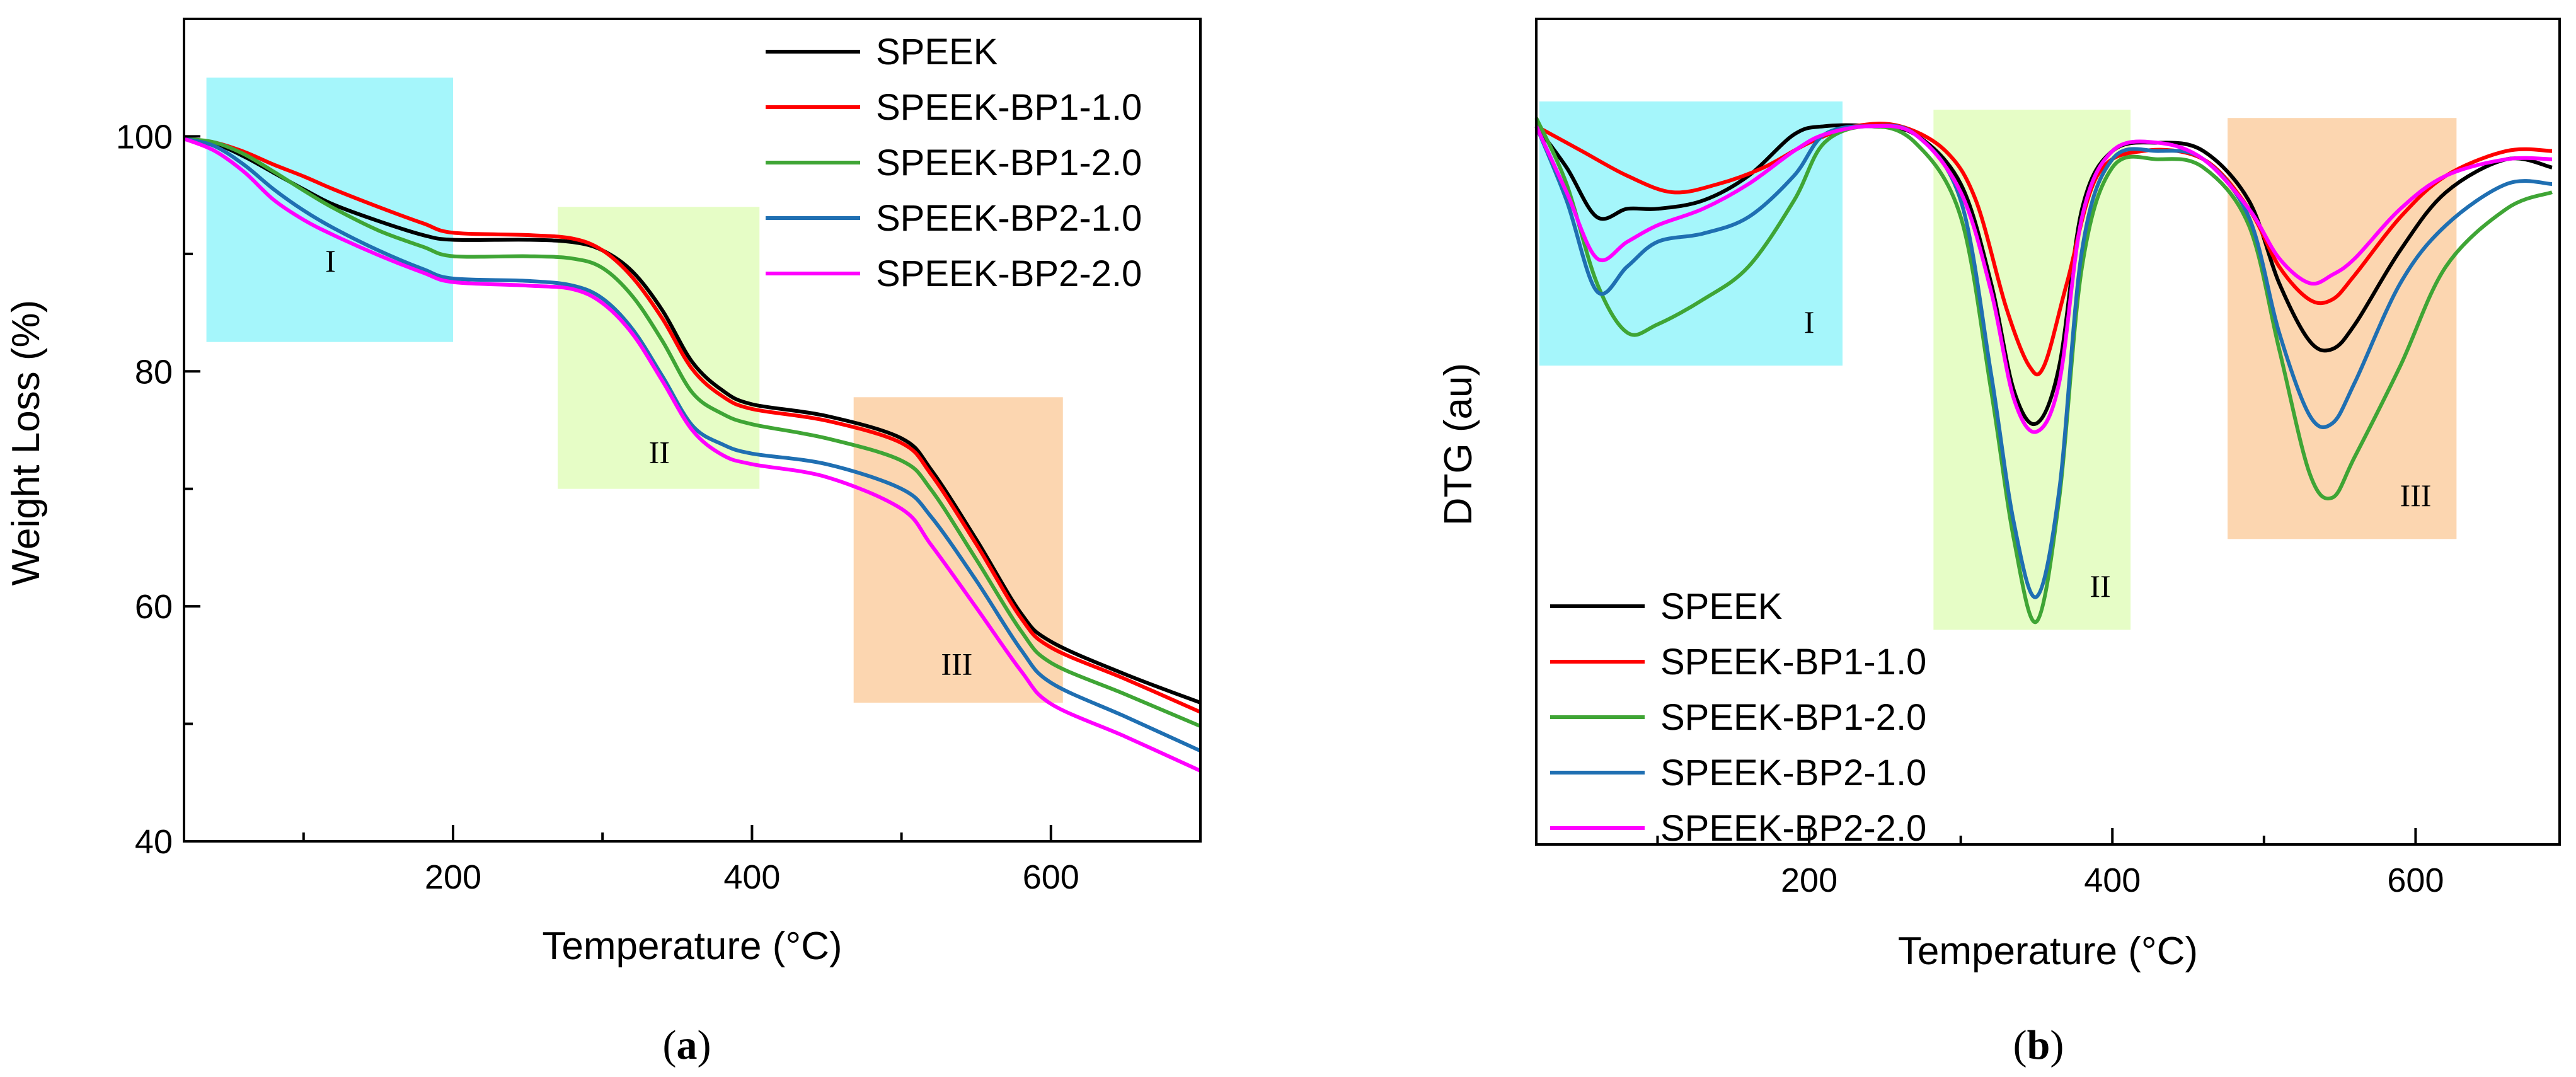 The image size is (2576, 1077). I want to click on y-tick-label: 40, so click(154, 842).